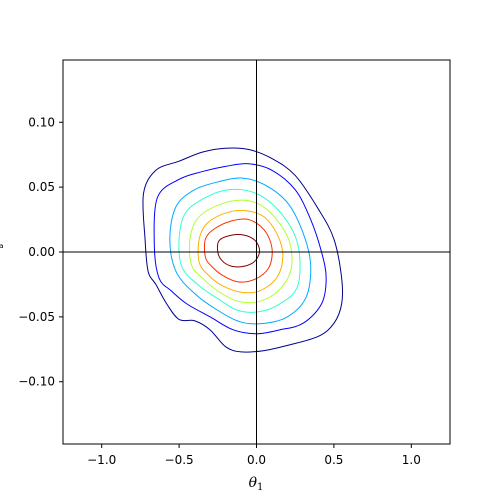 This screenshot has width=500, height=500. I want to click on y-axis-ticks: 0.10 0.05 0.00 −0.05 −0.10, so click(40, 252).